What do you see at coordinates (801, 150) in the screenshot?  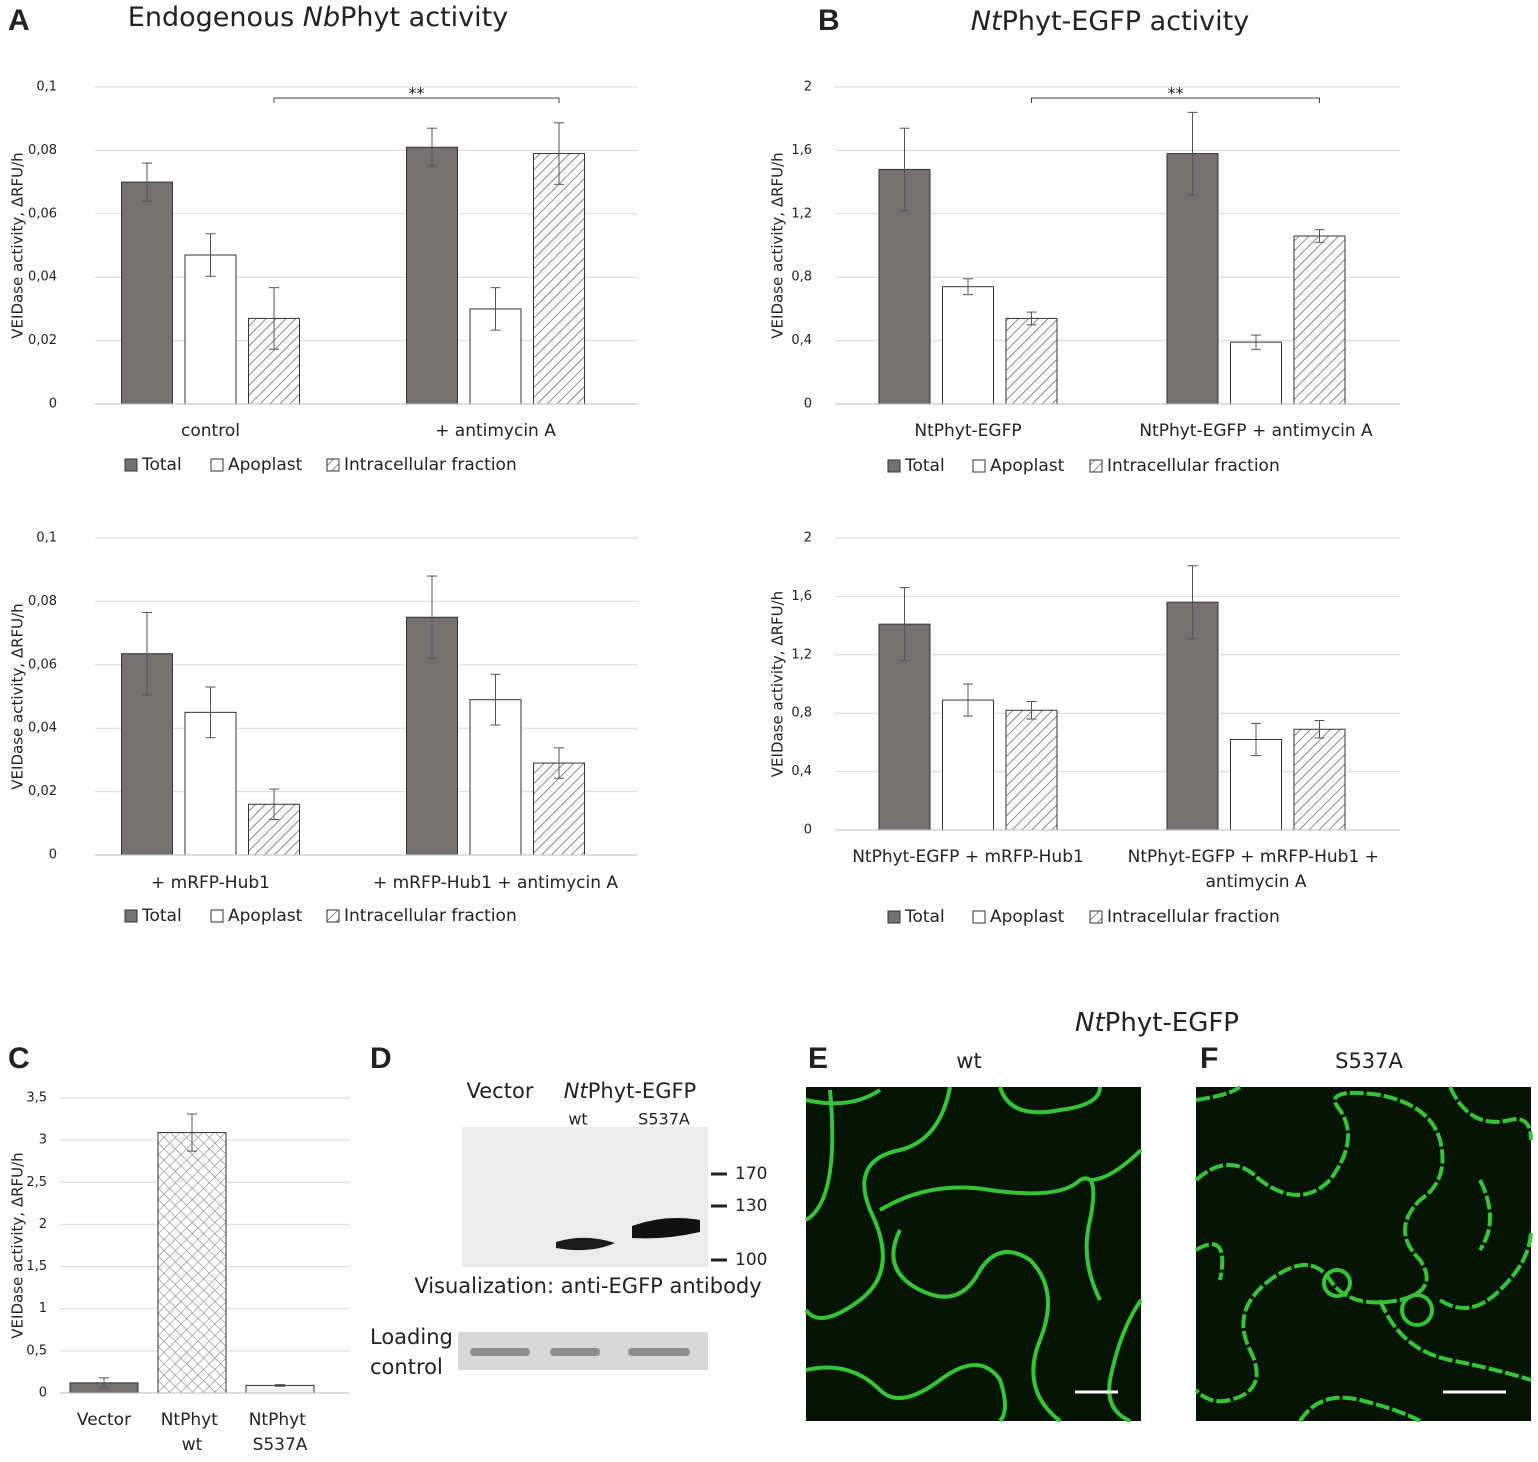 I see `y-tick-label: 1,6` at bounding box center [801, 150].